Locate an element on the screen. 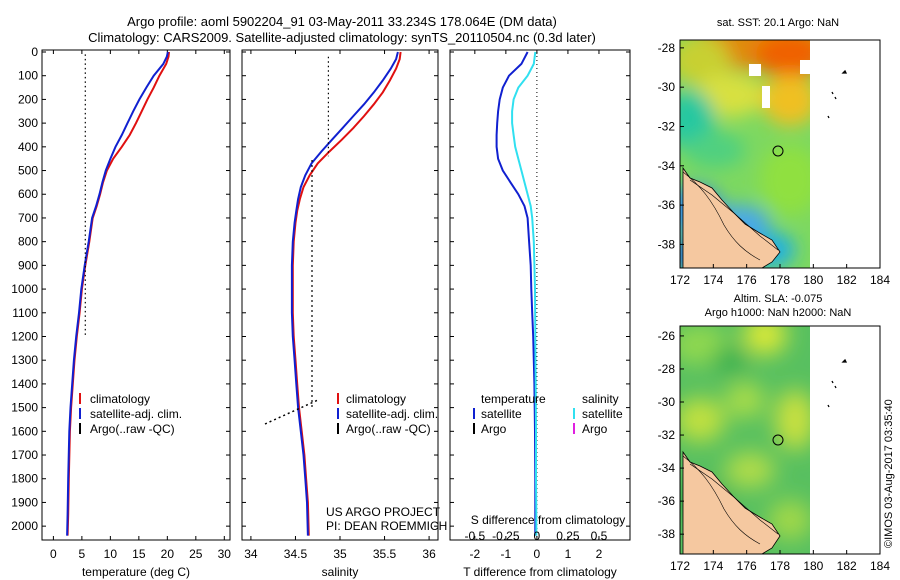 This screenshot has height=580, width=900. x-tick-label: 15 is located at coordinates (139, 554).